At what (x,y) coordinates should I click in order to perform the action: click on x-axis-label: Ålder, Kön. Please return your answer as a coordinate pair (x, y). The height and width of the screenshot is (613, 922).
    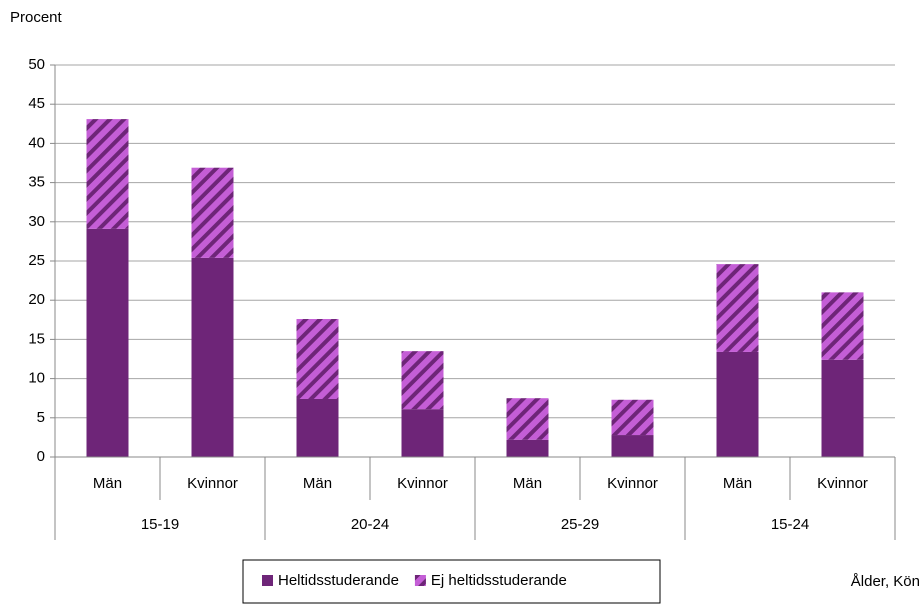
    Looking at the image, I should click on (885, 581).